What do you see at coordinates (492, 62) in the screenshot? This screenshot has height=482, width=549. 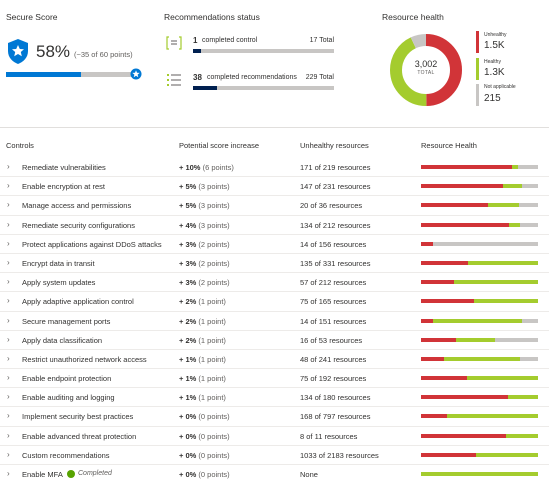 I see `legend-healthy-label: Healthy` at bounding box center [492, 62].